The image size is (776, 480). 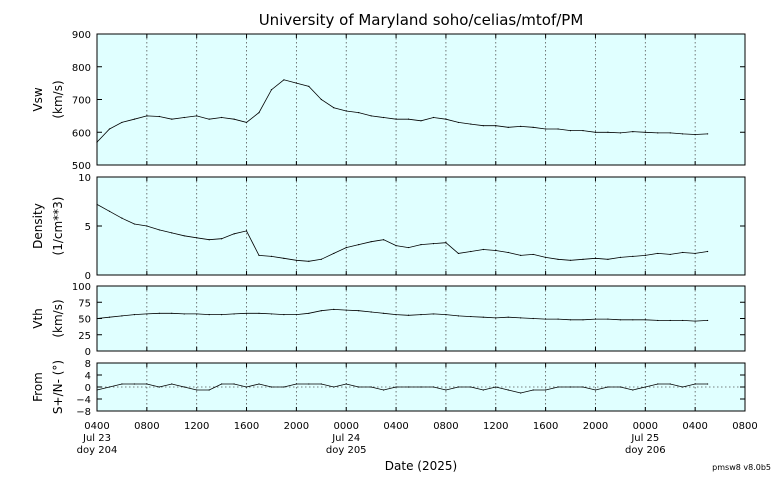 What do you see at coordinates (402, 111) in the screenshot?
I see `vsw-series-line` at bounding box center [402, 111].